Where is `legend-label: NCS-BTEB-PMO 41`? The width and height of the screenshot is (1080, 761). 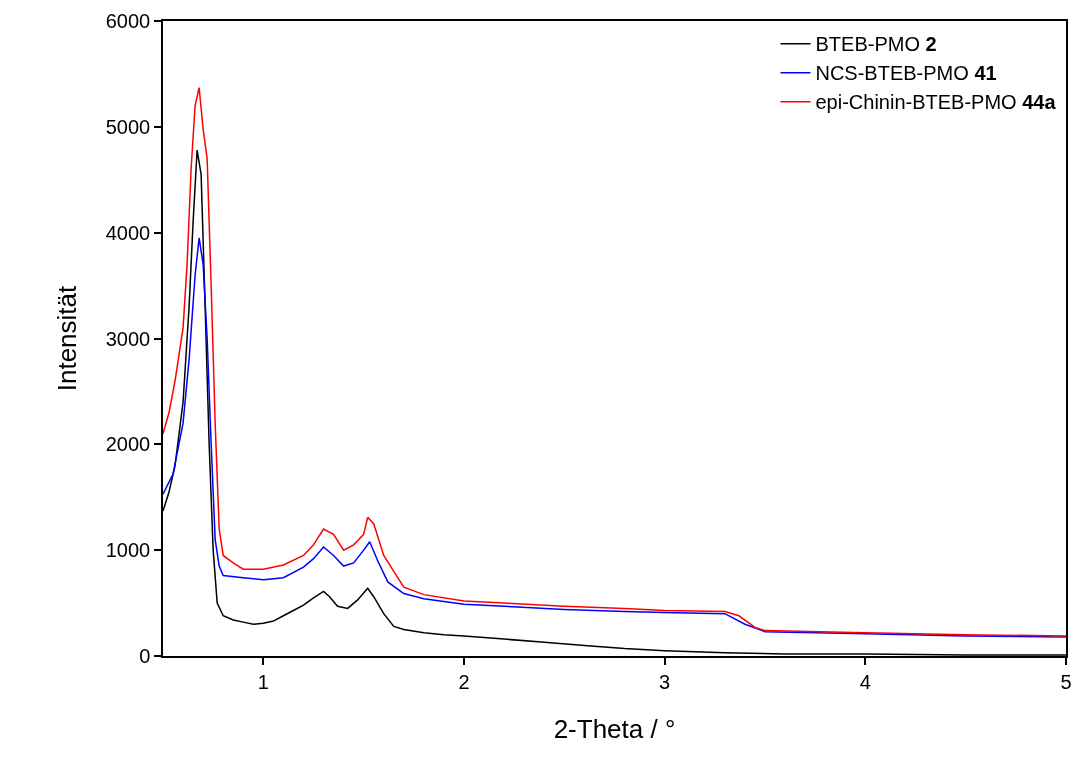 legend-label: NCS-BTEB-PMO 41 is located at coordinates (906, 73).